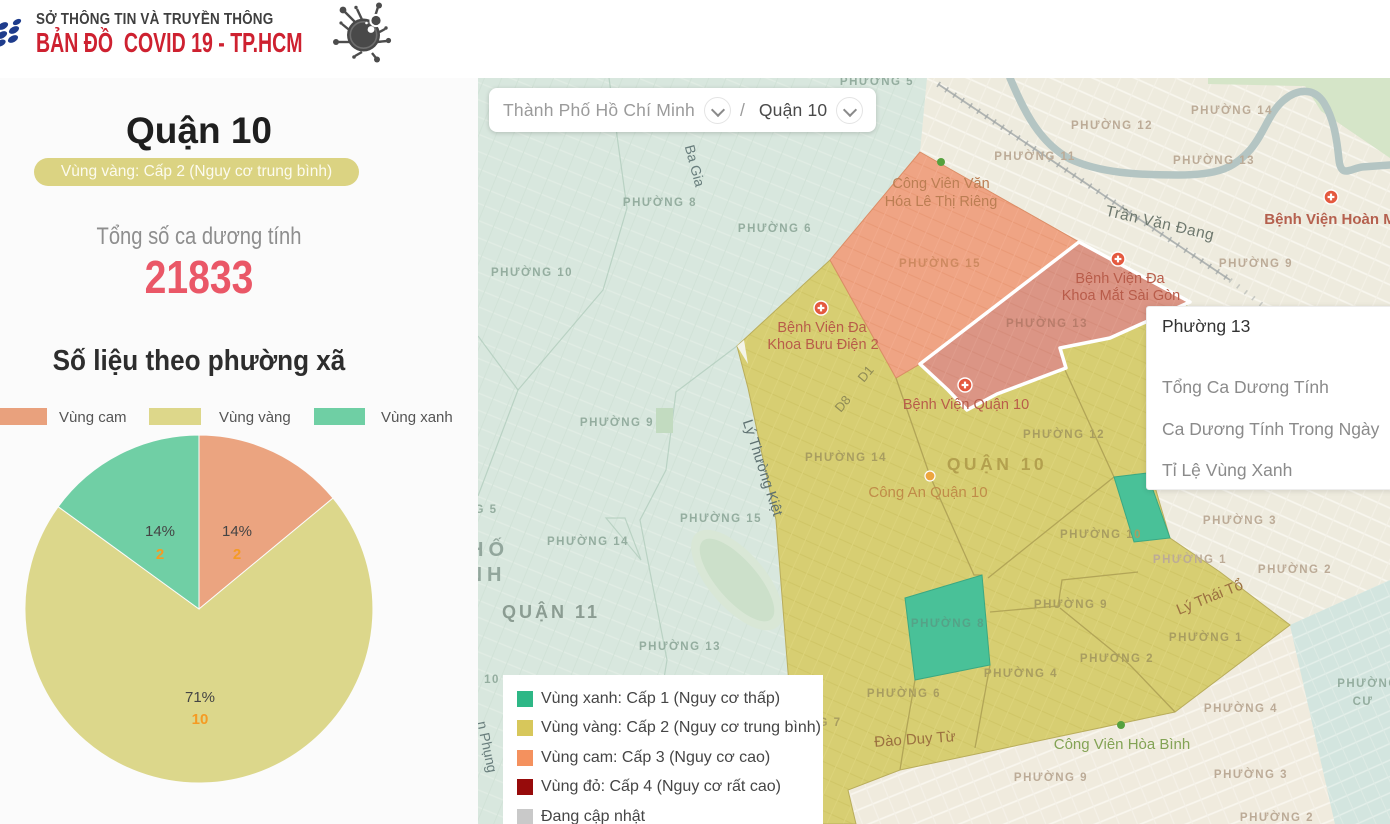 This screenshot has height=824, width=1390. Describe the element at coordinates (1034, 156) in the screenshot. I see `svg-text: PHƯỜNG 11` at that location.